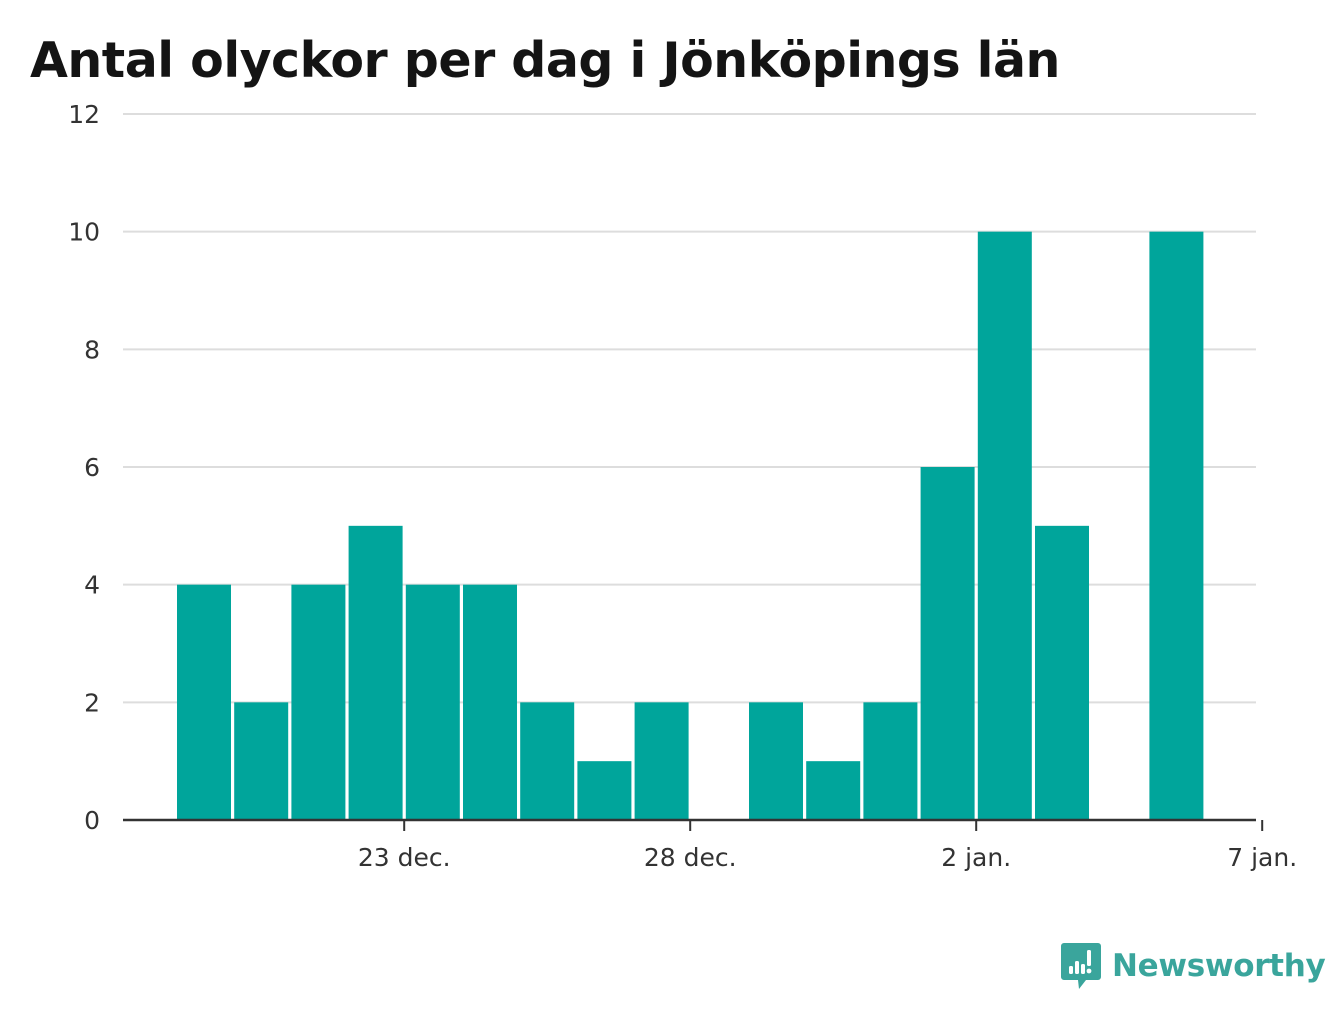 The width and height of the screenshot is (1340, 1020). What do you see at coordinates (92, 467) in the screenshot?
I see `y-tick-label: 6` at bounding box center [92, 467].